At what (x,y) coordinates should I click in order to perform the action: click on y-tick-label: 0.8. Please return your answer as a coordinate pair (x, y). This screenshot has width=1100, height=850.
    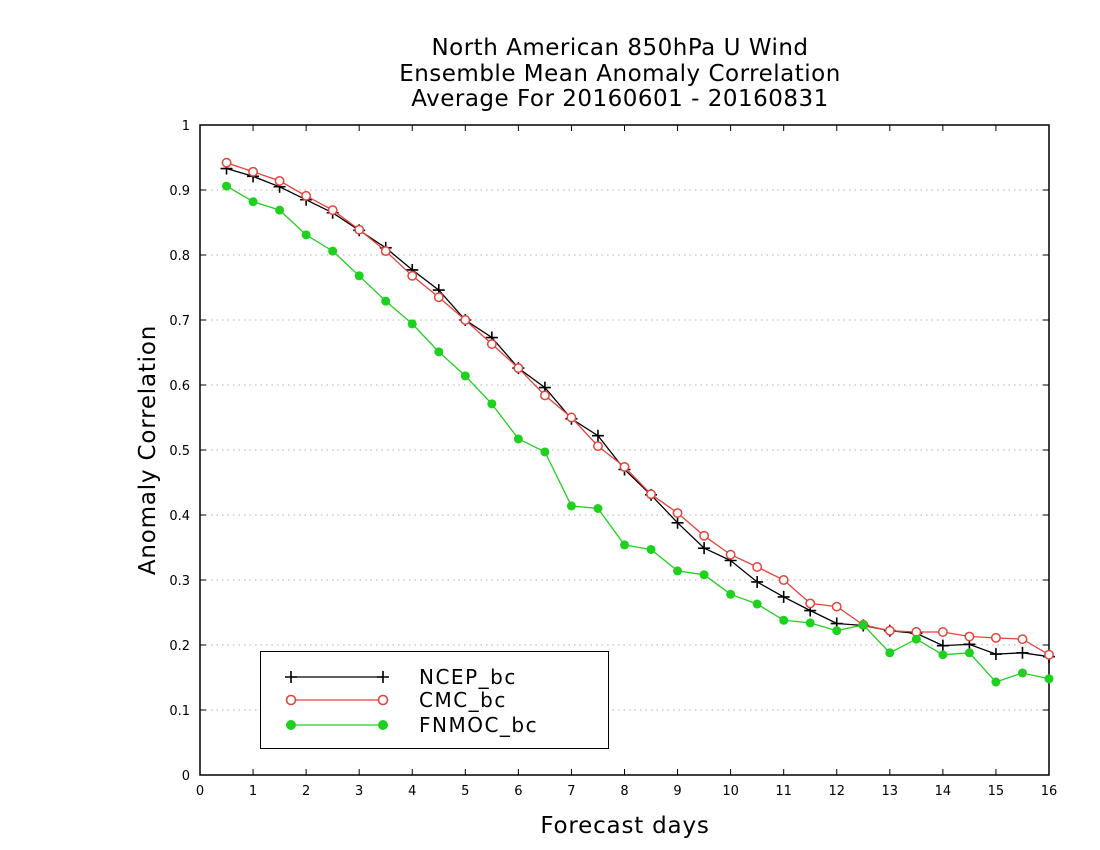
    Looking at the image, I should click on (179, 256).